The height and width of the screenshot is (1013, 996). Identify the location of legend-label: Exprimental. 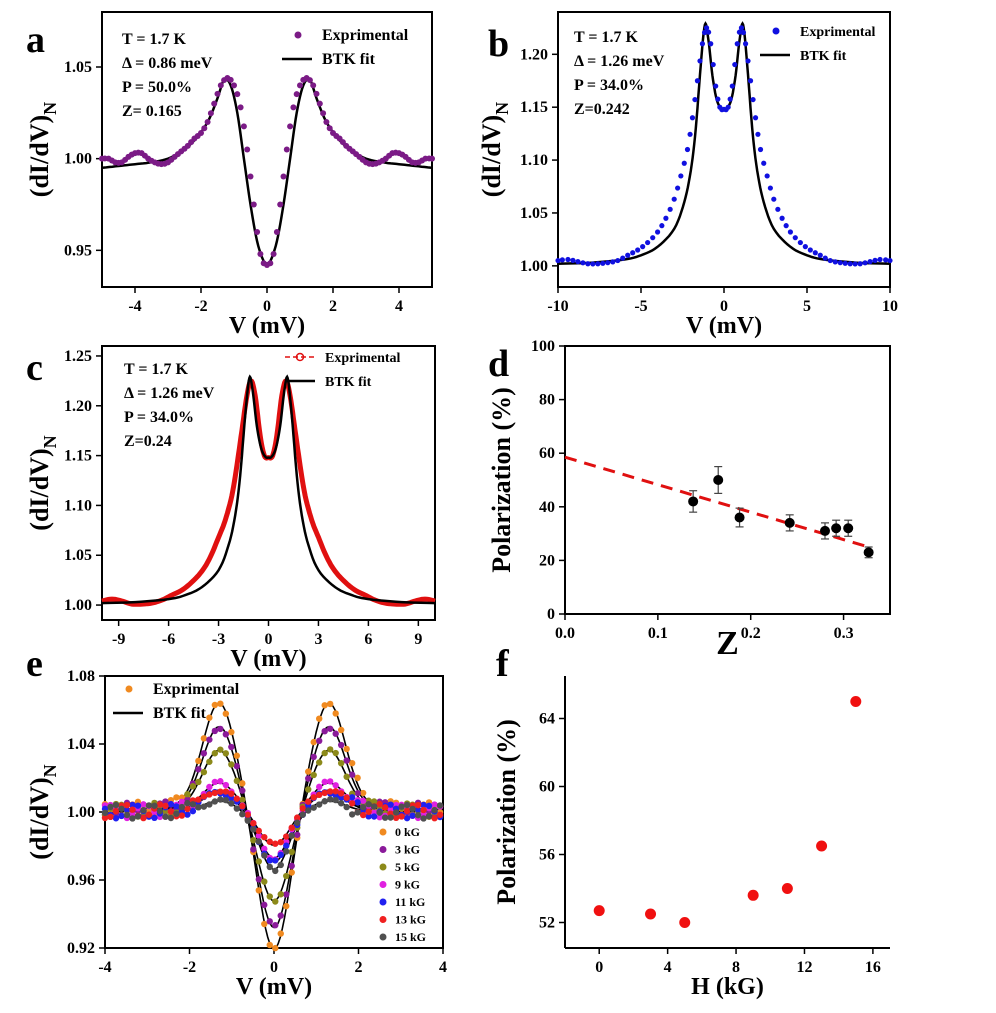
(838, 32).